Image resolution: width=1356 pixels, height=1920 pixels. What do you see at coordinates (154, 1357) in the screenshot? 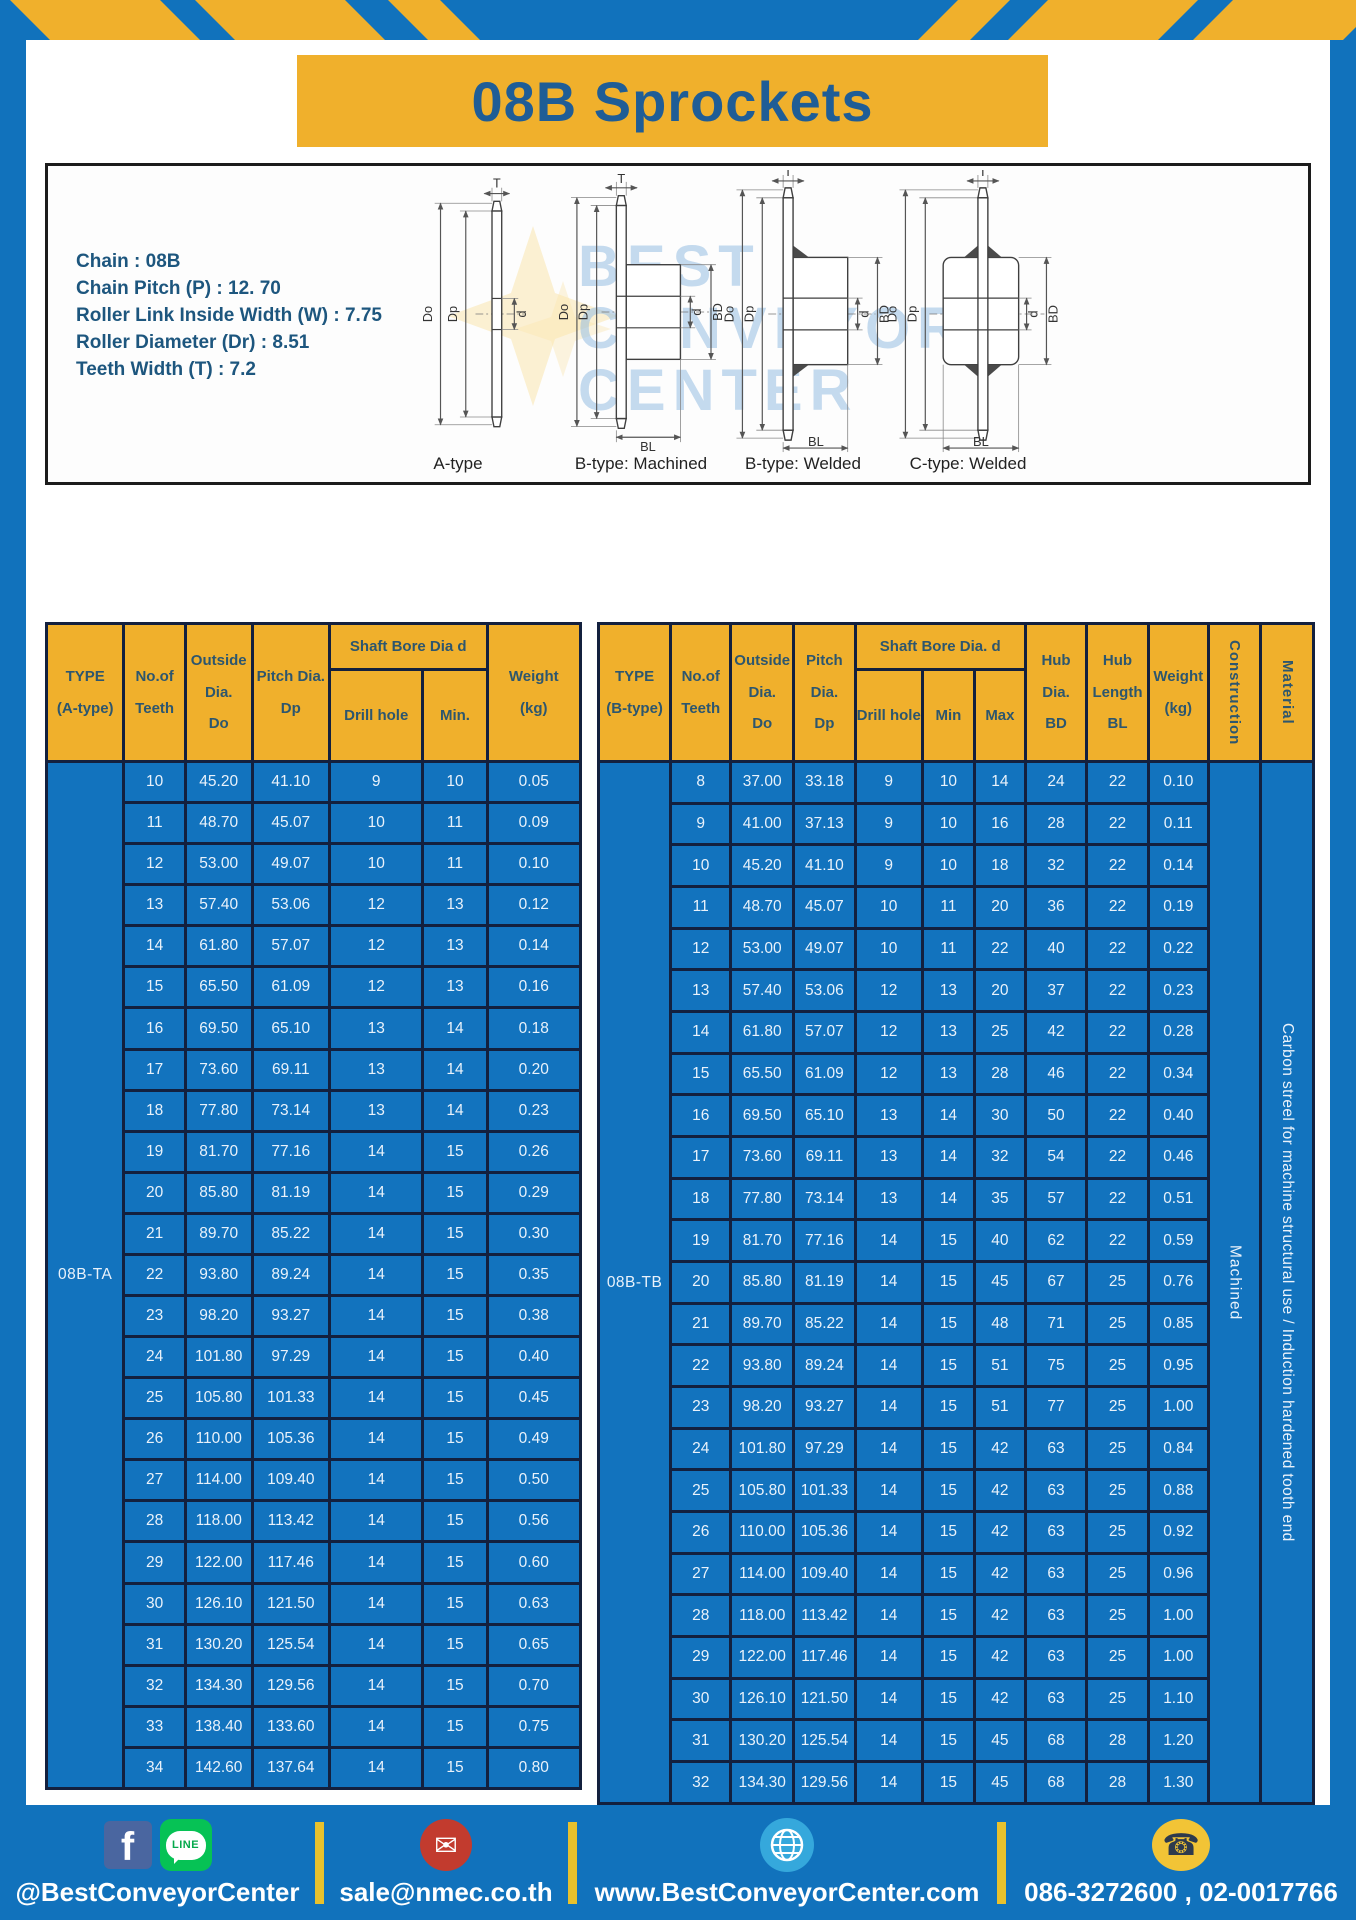
I see `table-cell: 24` at bounding box center [154, 1357].